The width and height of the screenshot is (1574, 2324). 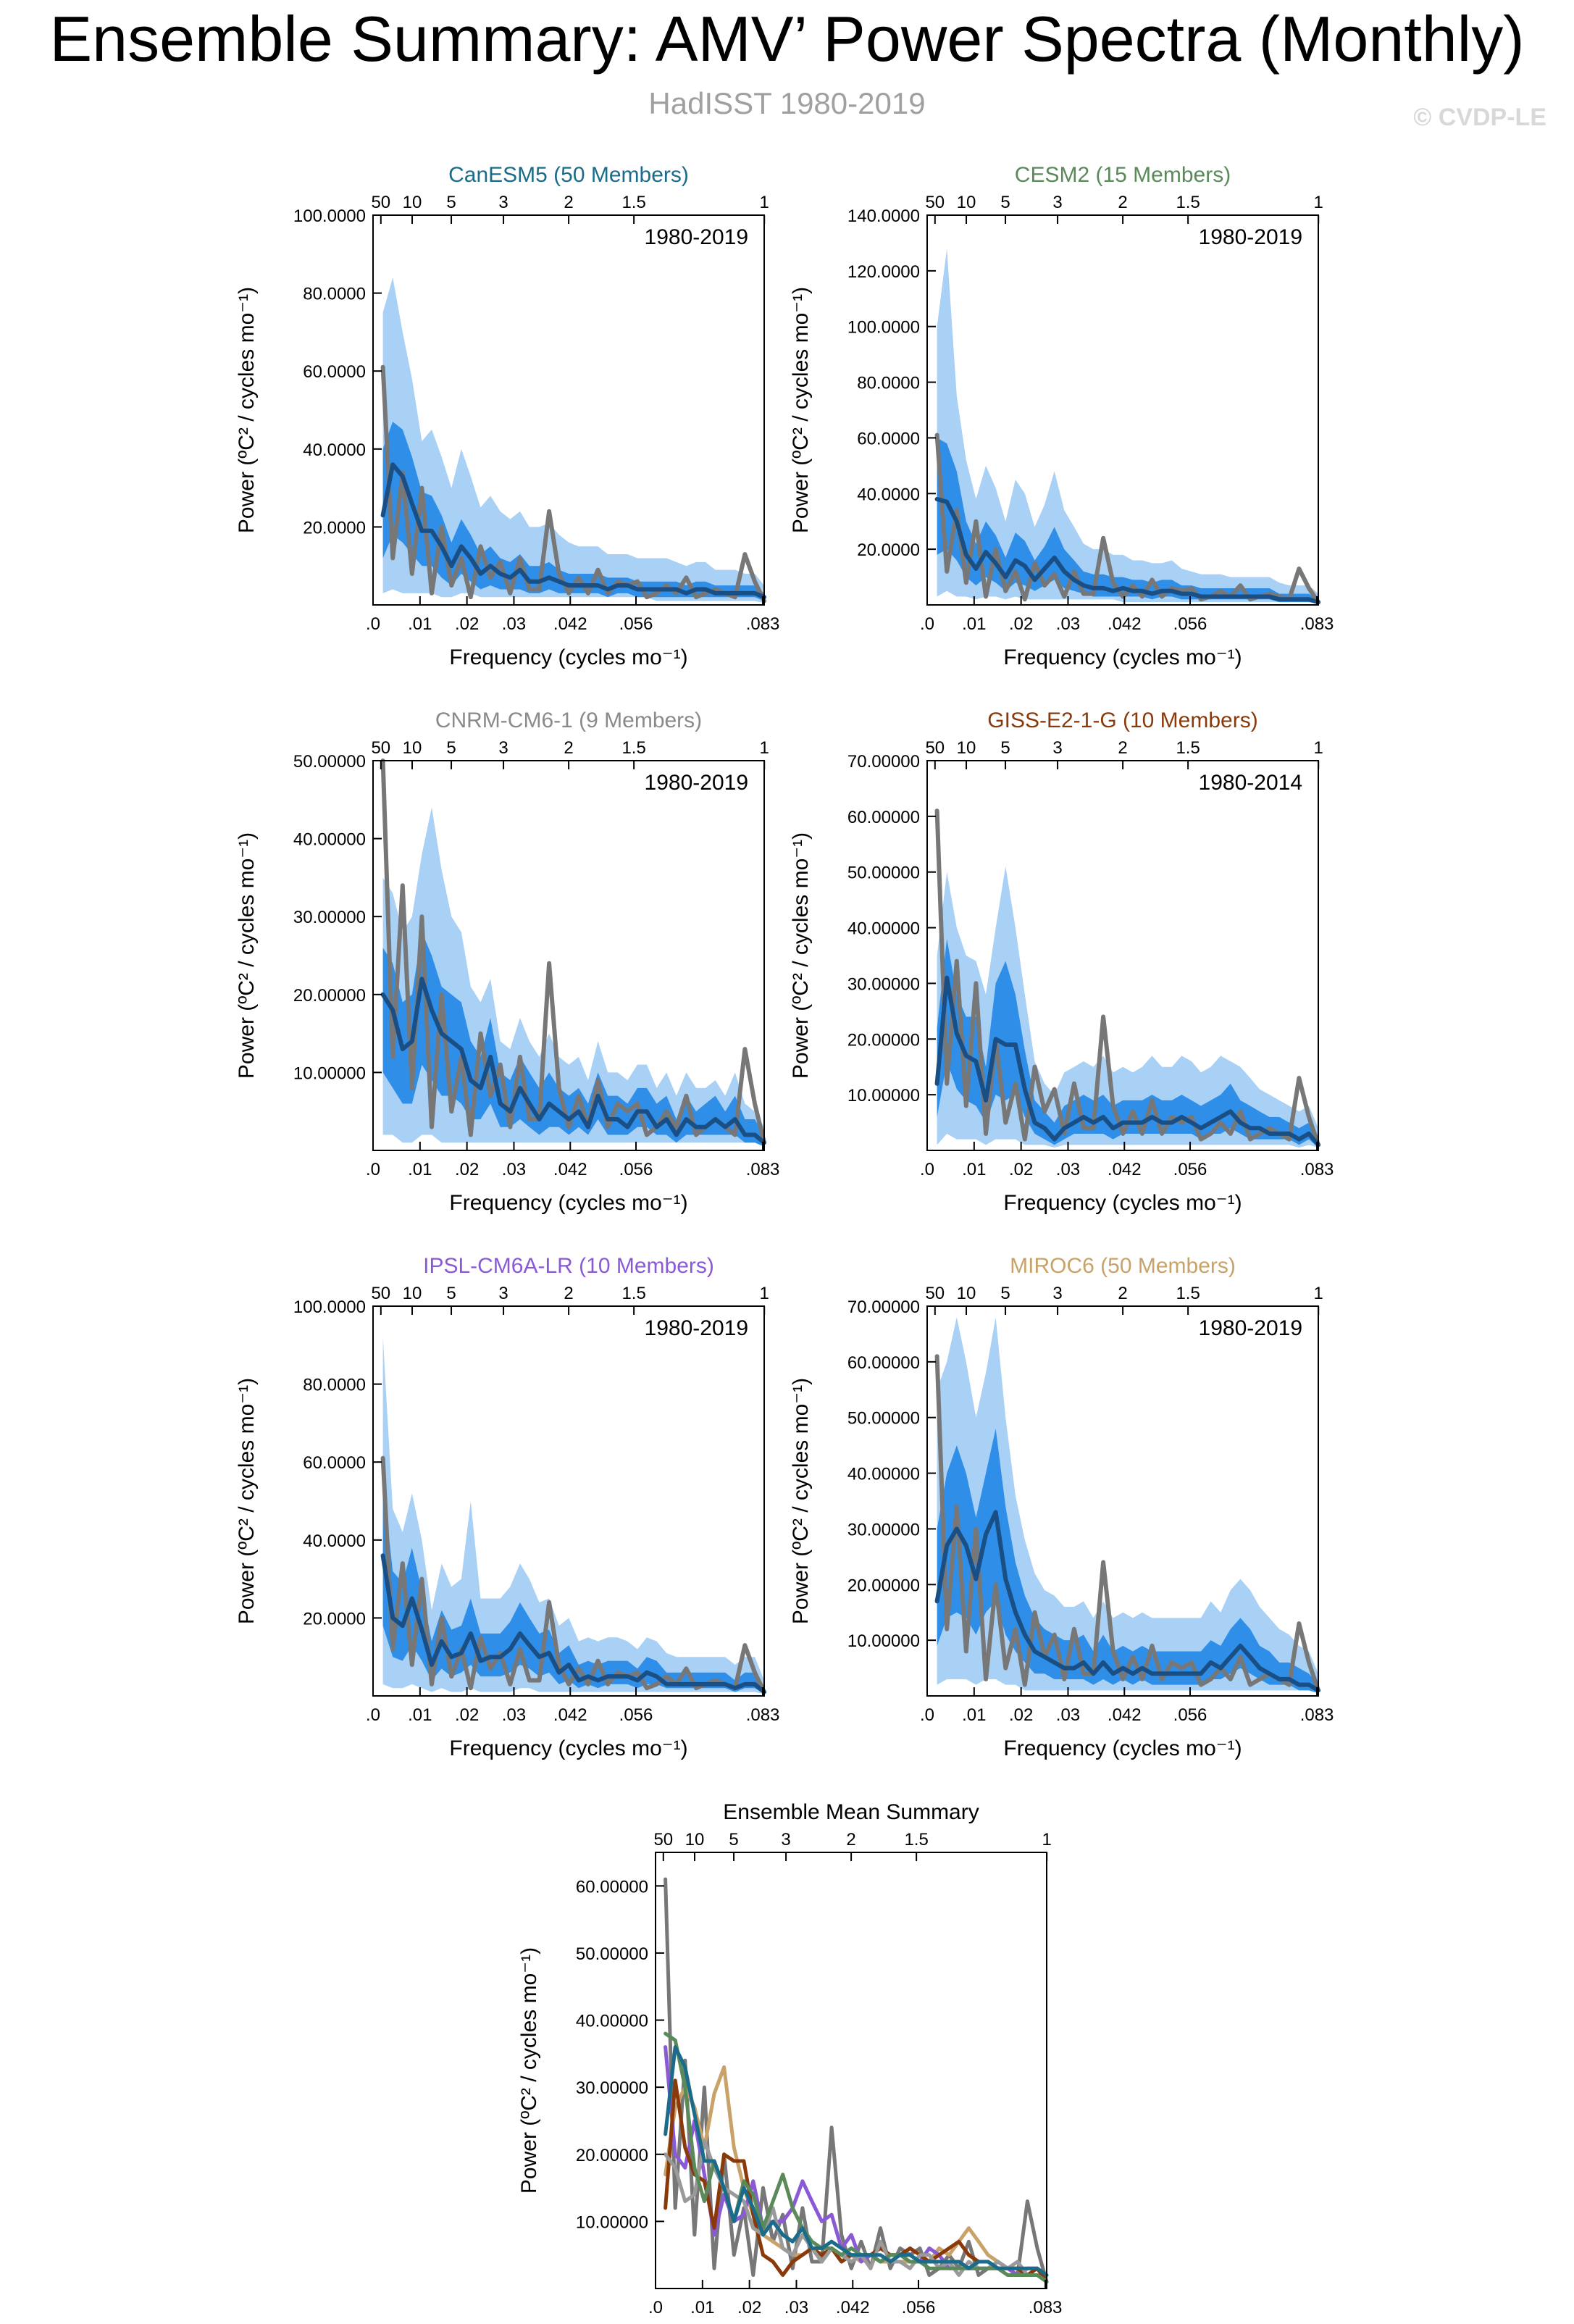 I want to click on page-subtitle: HadISST 1980-2019, so click(x=787, y=103).